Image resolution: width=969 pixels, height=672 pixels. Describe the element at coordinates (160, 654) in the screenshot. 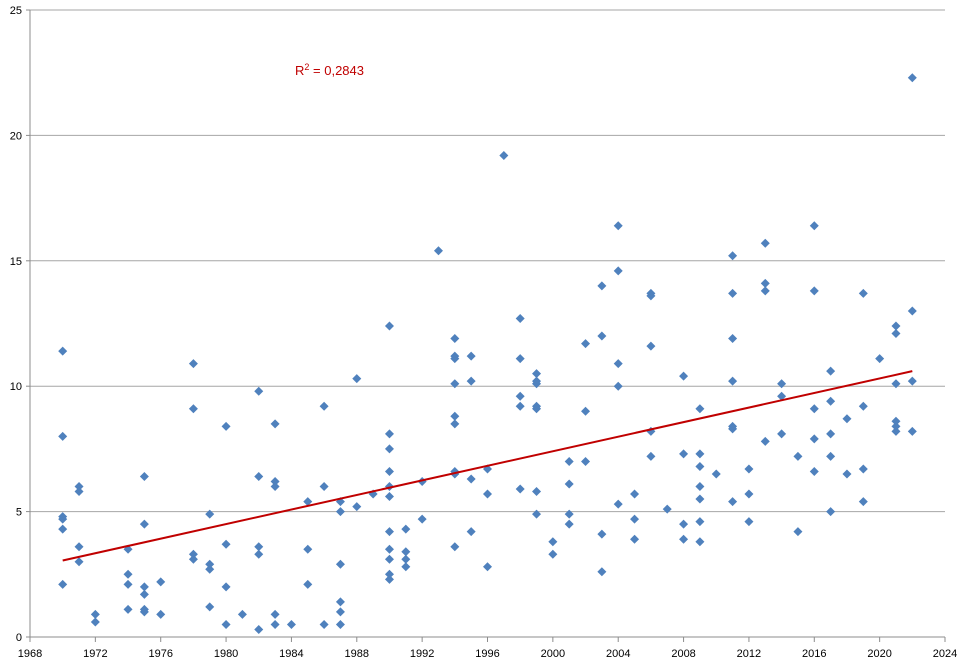

I see `x-tick-label: 1976` at that location.